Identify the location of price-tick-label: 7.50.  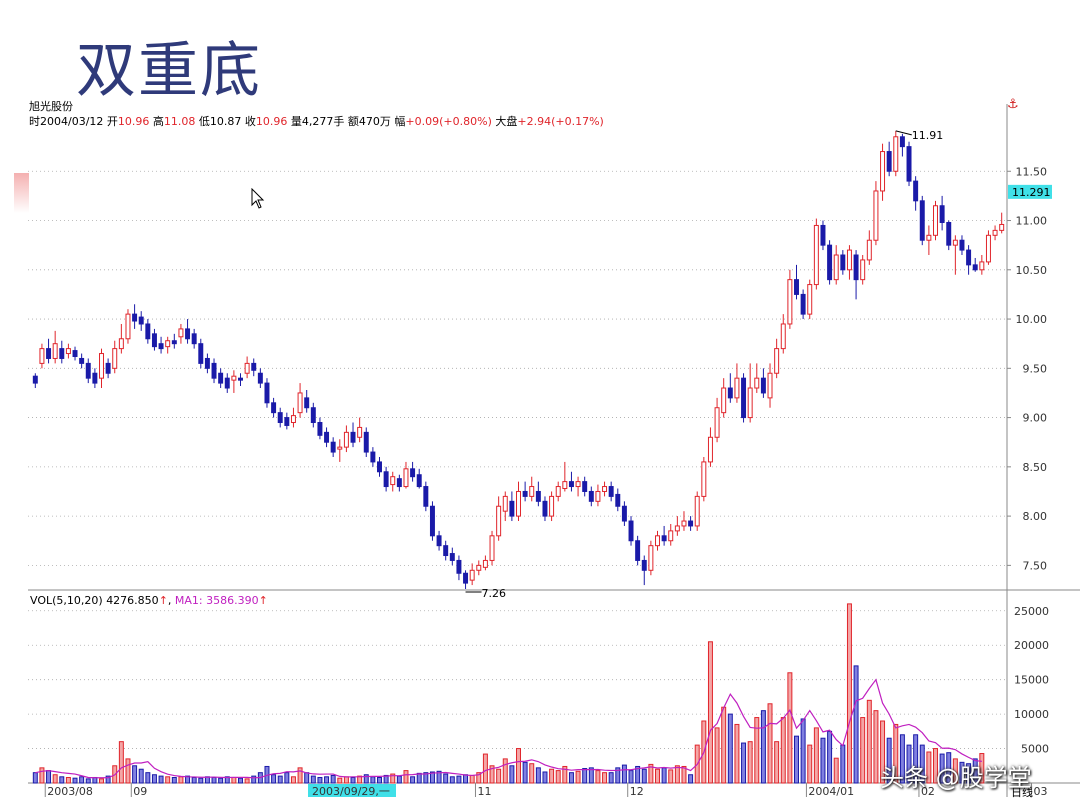
(1035, 565).